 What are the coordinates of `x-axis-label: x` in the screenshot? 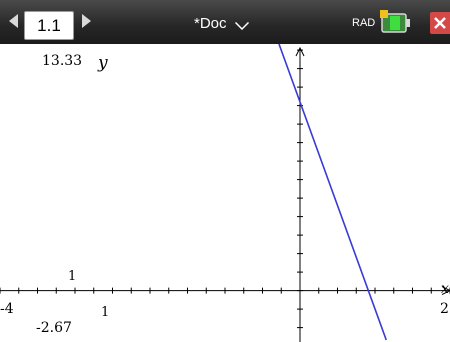 It's located at (445, 289).